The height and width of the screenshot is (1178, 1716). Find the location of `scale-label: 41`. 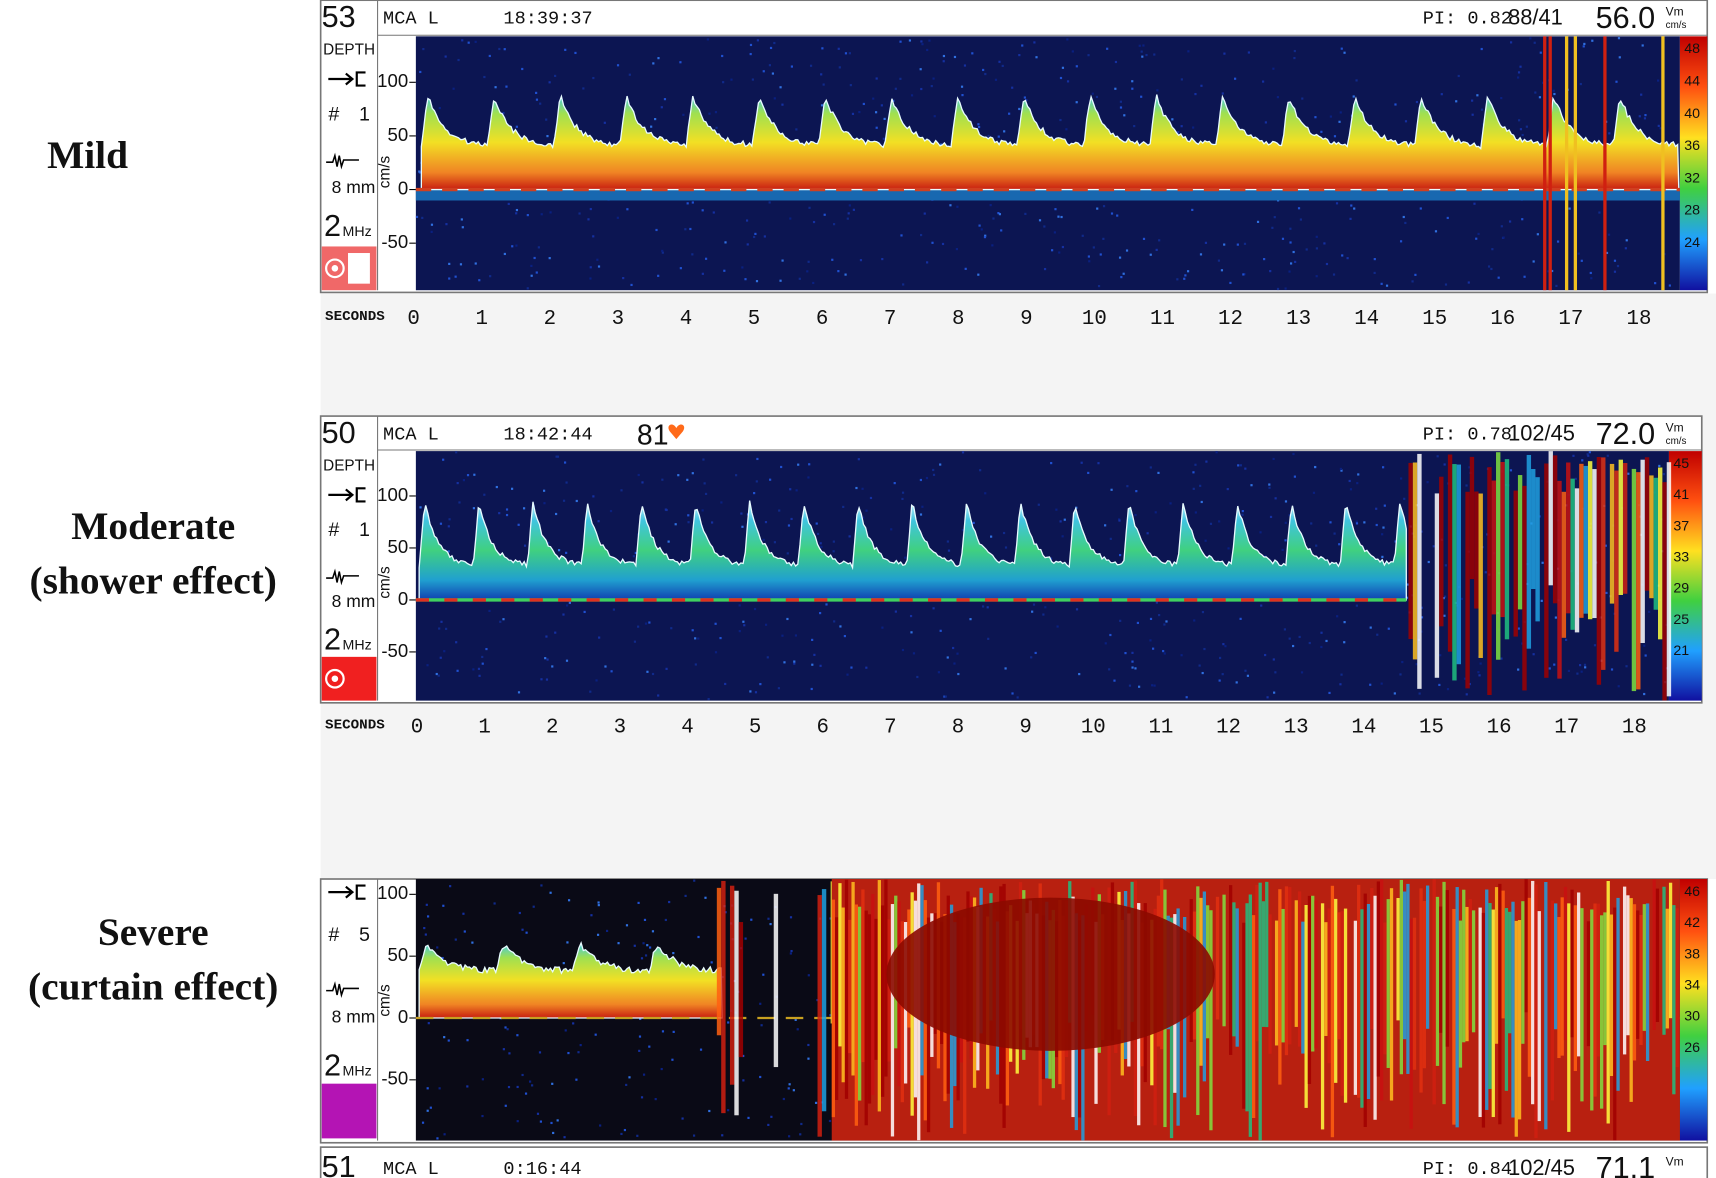

scale-label: 41 is located at coordinates (1681, 495).